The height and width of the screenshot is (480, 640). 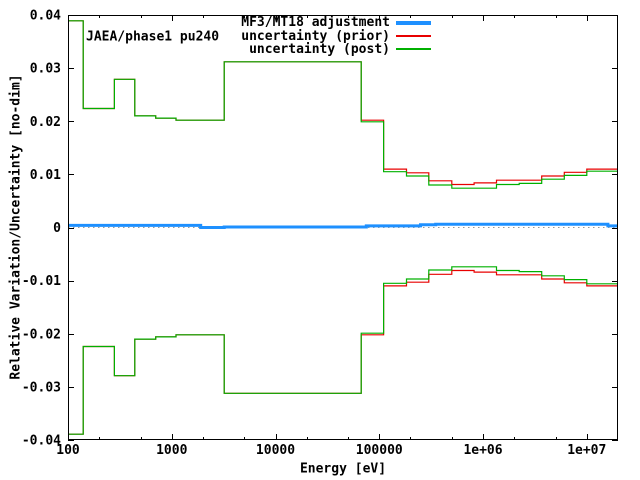 What do you see at coordinates (45, 16) in the screenshot?
I see `y-tick-label: 0.04` at bounding box center [45, 16].